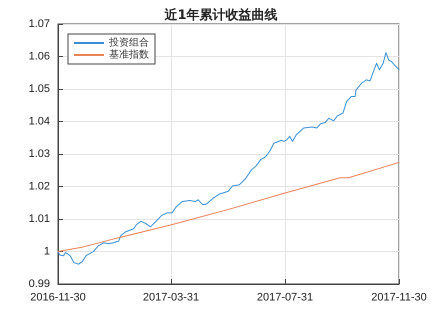  I want to click on y-tick-label: 1.02, so click(39, 186).